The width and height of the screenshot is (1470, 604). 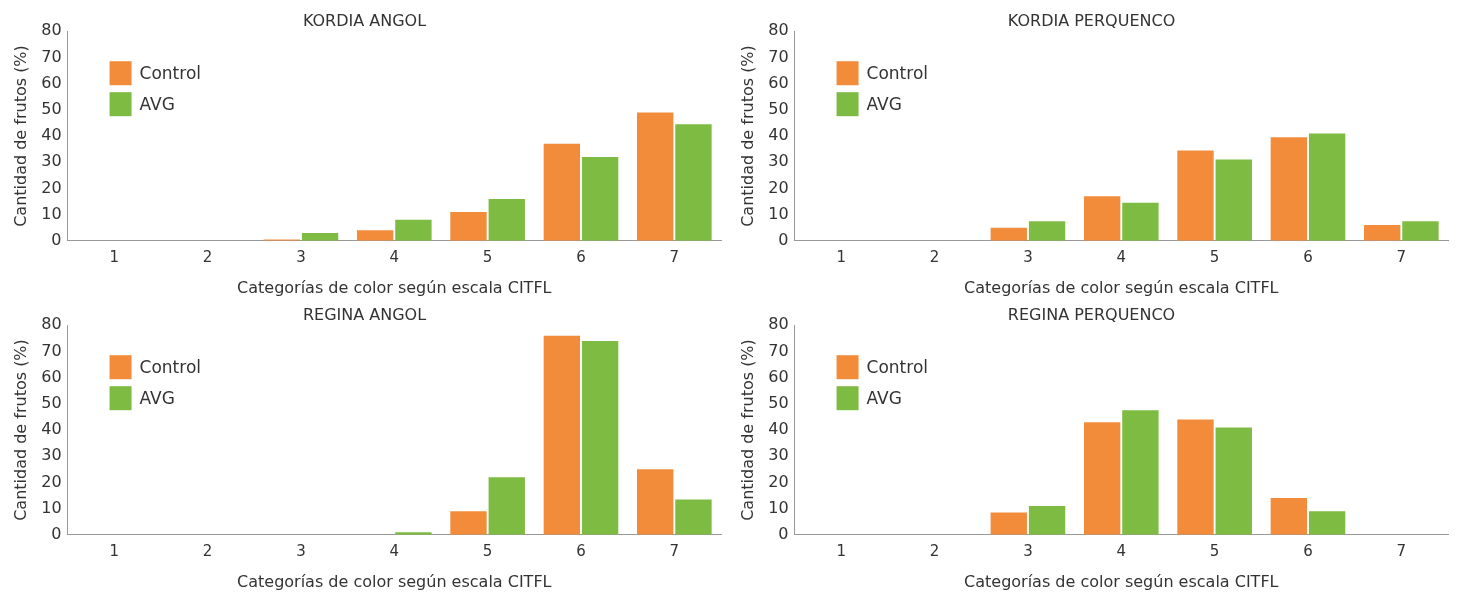 I want to click on x-tick-label: 4, so click(x=394, y=550).